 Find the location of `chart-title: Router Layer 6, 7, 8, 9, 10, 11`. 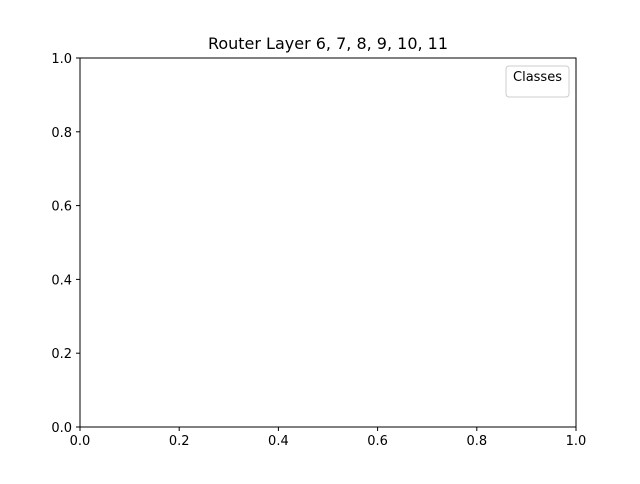

chart-title: Router Layer 6, 7, 8, 9, 10, 11 is located at coordinates (328, 43).